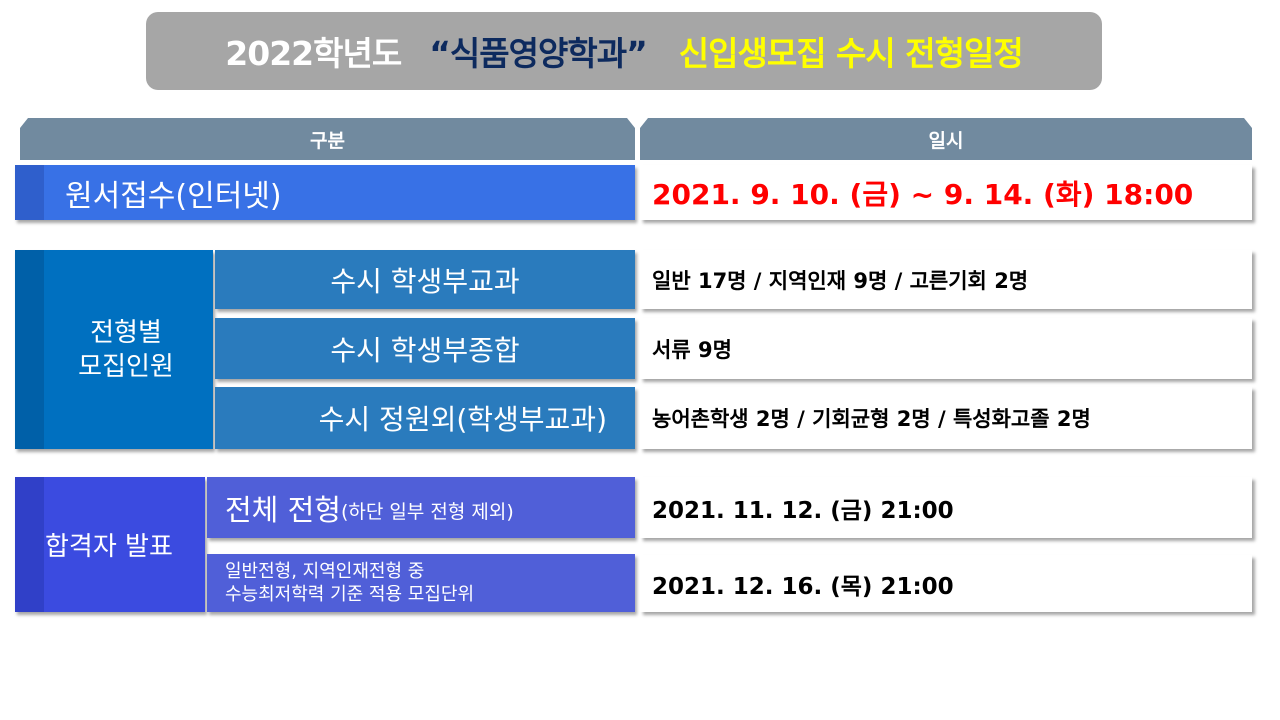 This screenshot has height=720, width=1280. I want to click on announcement-label-cell: 합격자 발표, so click(110, 544).